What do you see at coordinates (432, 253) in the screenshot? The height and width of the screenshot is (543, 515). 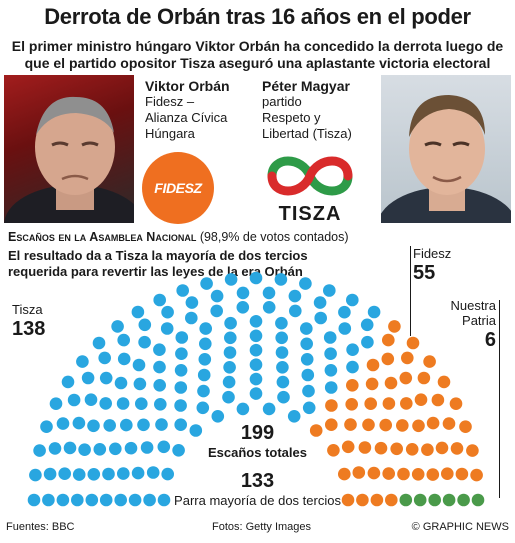 I see `party-name: Fidesz` at bounding box center [432, 253].